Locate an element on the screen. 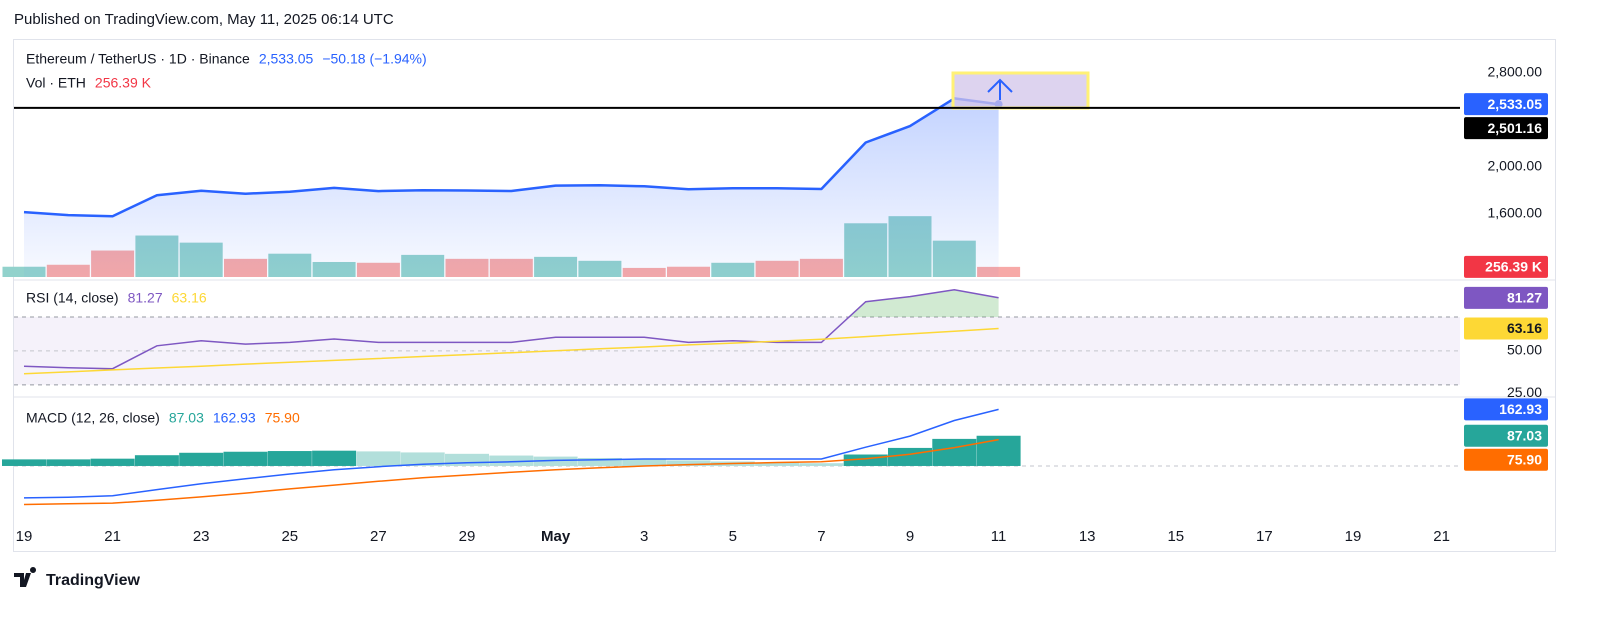 This screenshot has width=1600, height=617. legend-text: 162.93 is located at coordinates (234, 418).